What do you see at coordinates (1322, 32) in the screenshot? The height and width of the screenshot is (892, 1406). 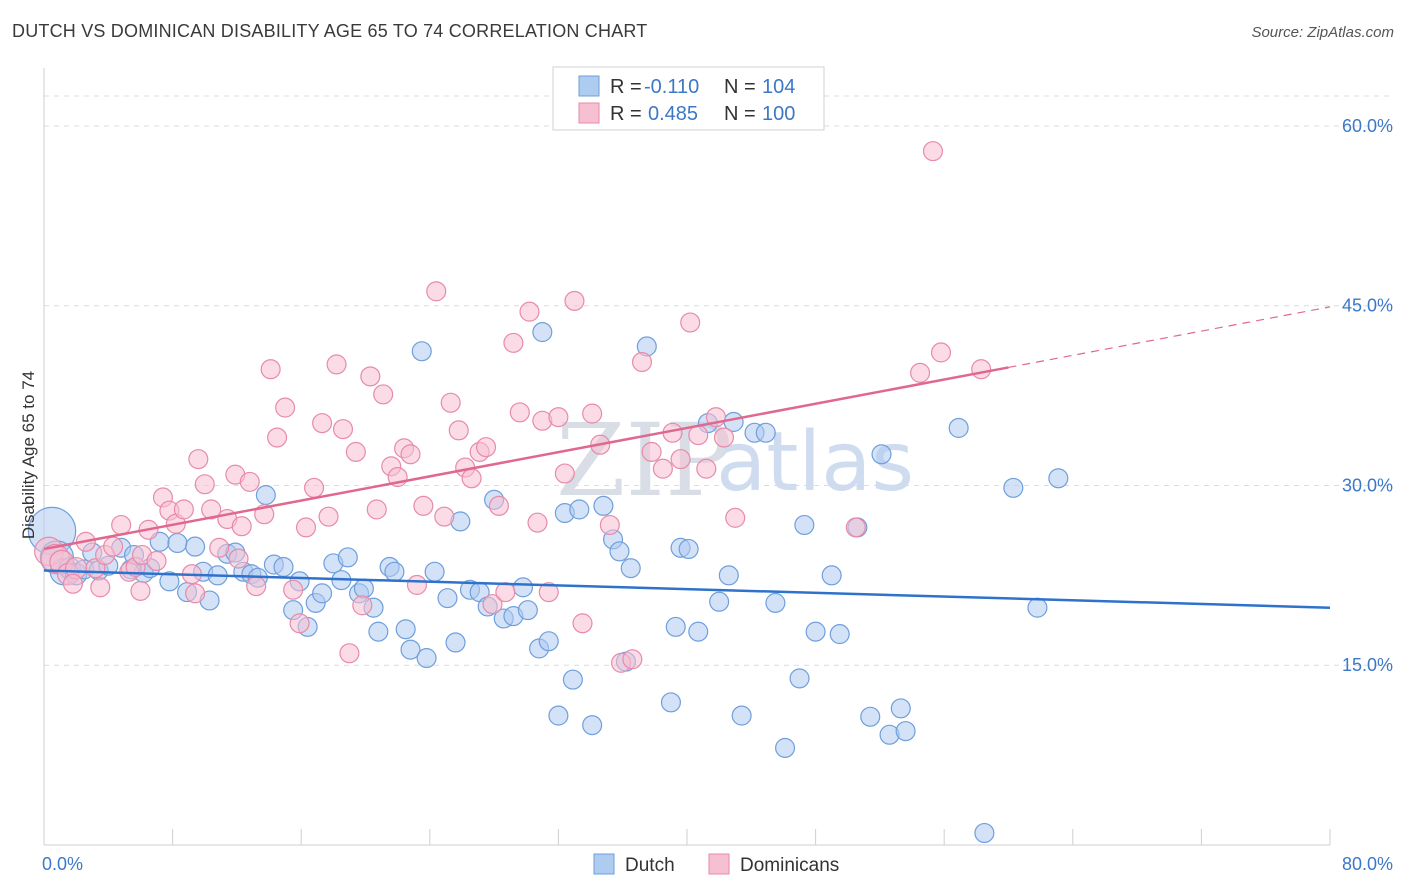 I see `source-label: Source: ZipAtlas.com` at bounding box center [1322, 32].